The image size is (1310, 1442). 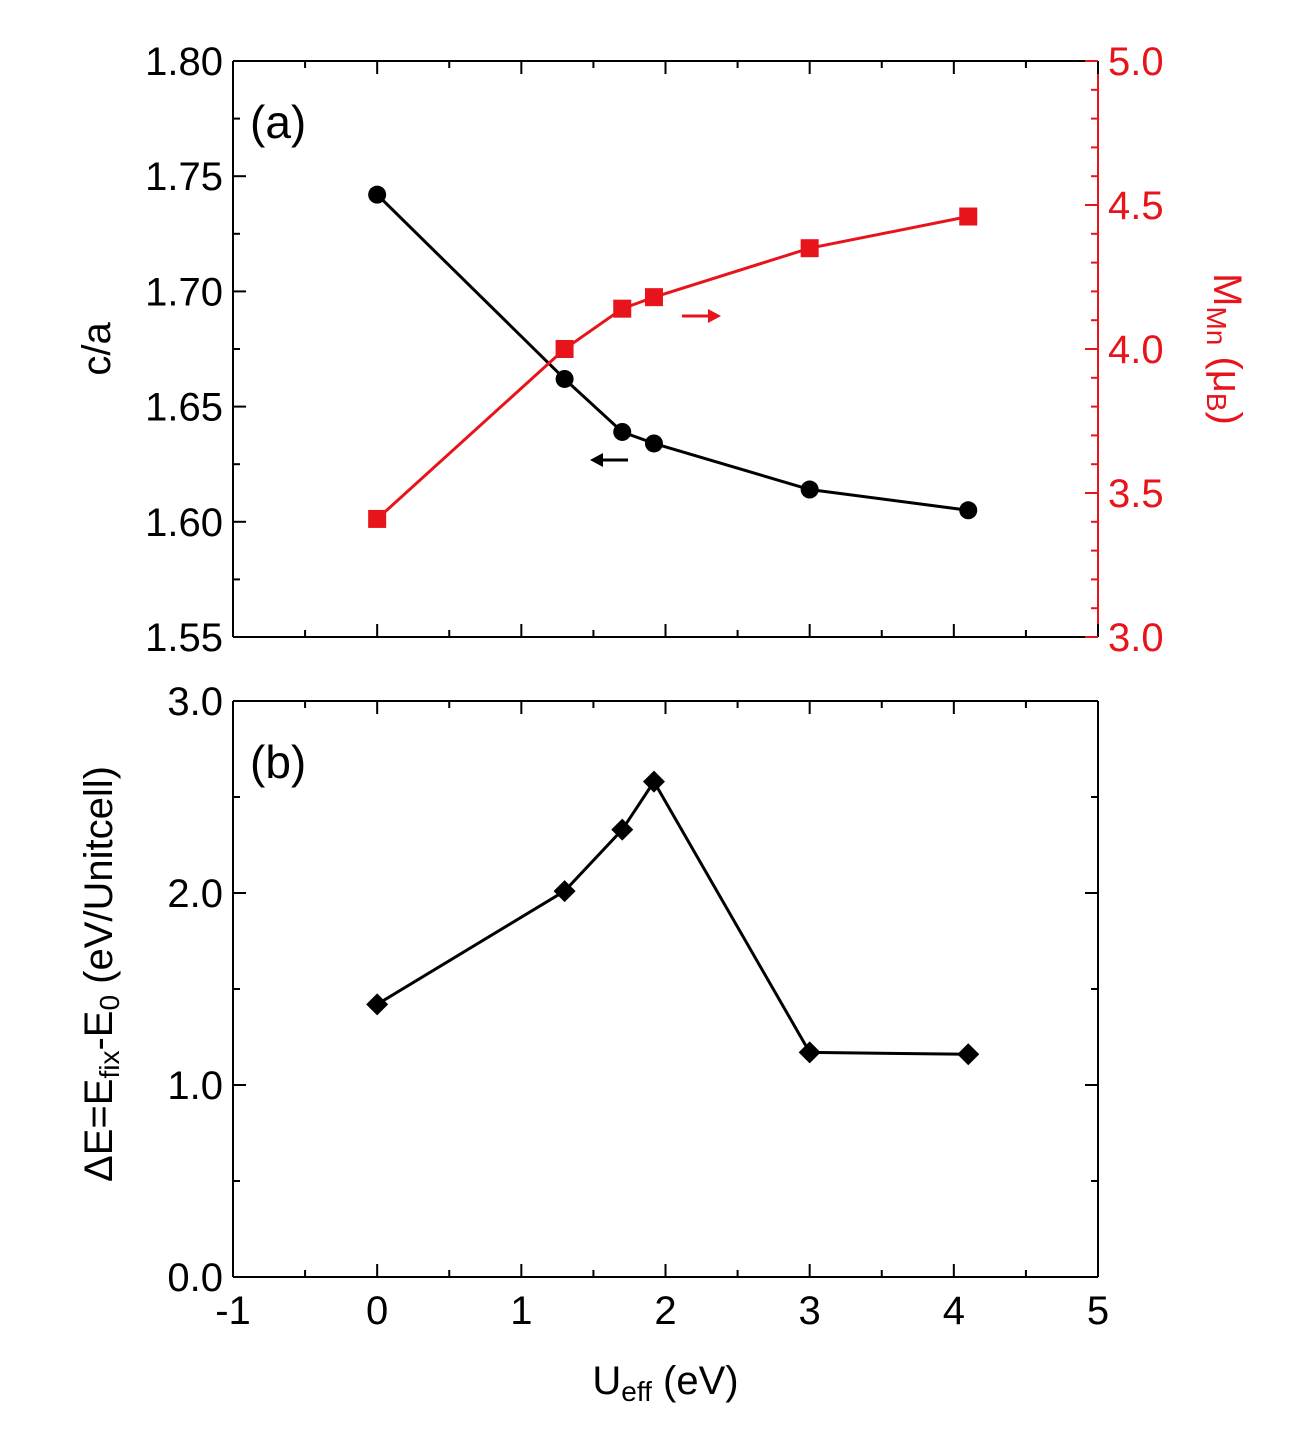 What do you see at coordinates (109, 1003) in the screenshot?
I see `y-axis-title-subscript: 0` at bounding box center [109, 1003].